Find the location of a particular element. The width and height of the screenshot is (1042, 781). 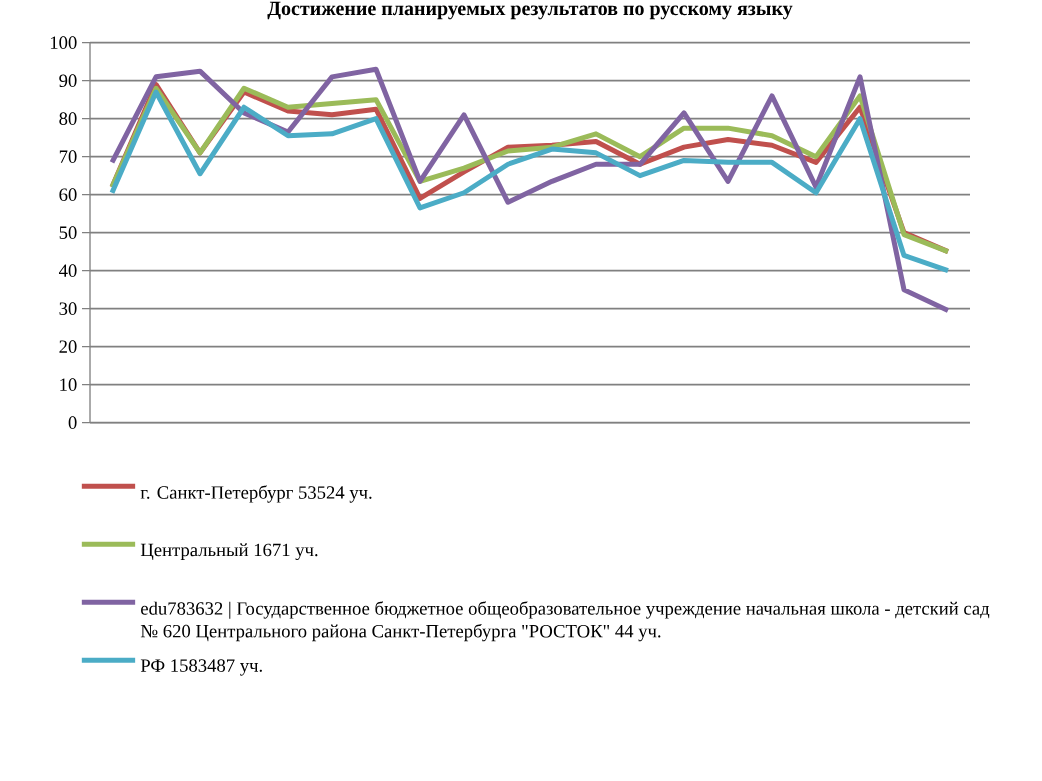

legend-label: edu783632 | Государственное бюджетное общеобразовательное учреждение начальная школа - детский сад № 620 Центрального района Санкт-Петербурга "РОСТОК" 44 уч. is located at coordinates (565, 621).